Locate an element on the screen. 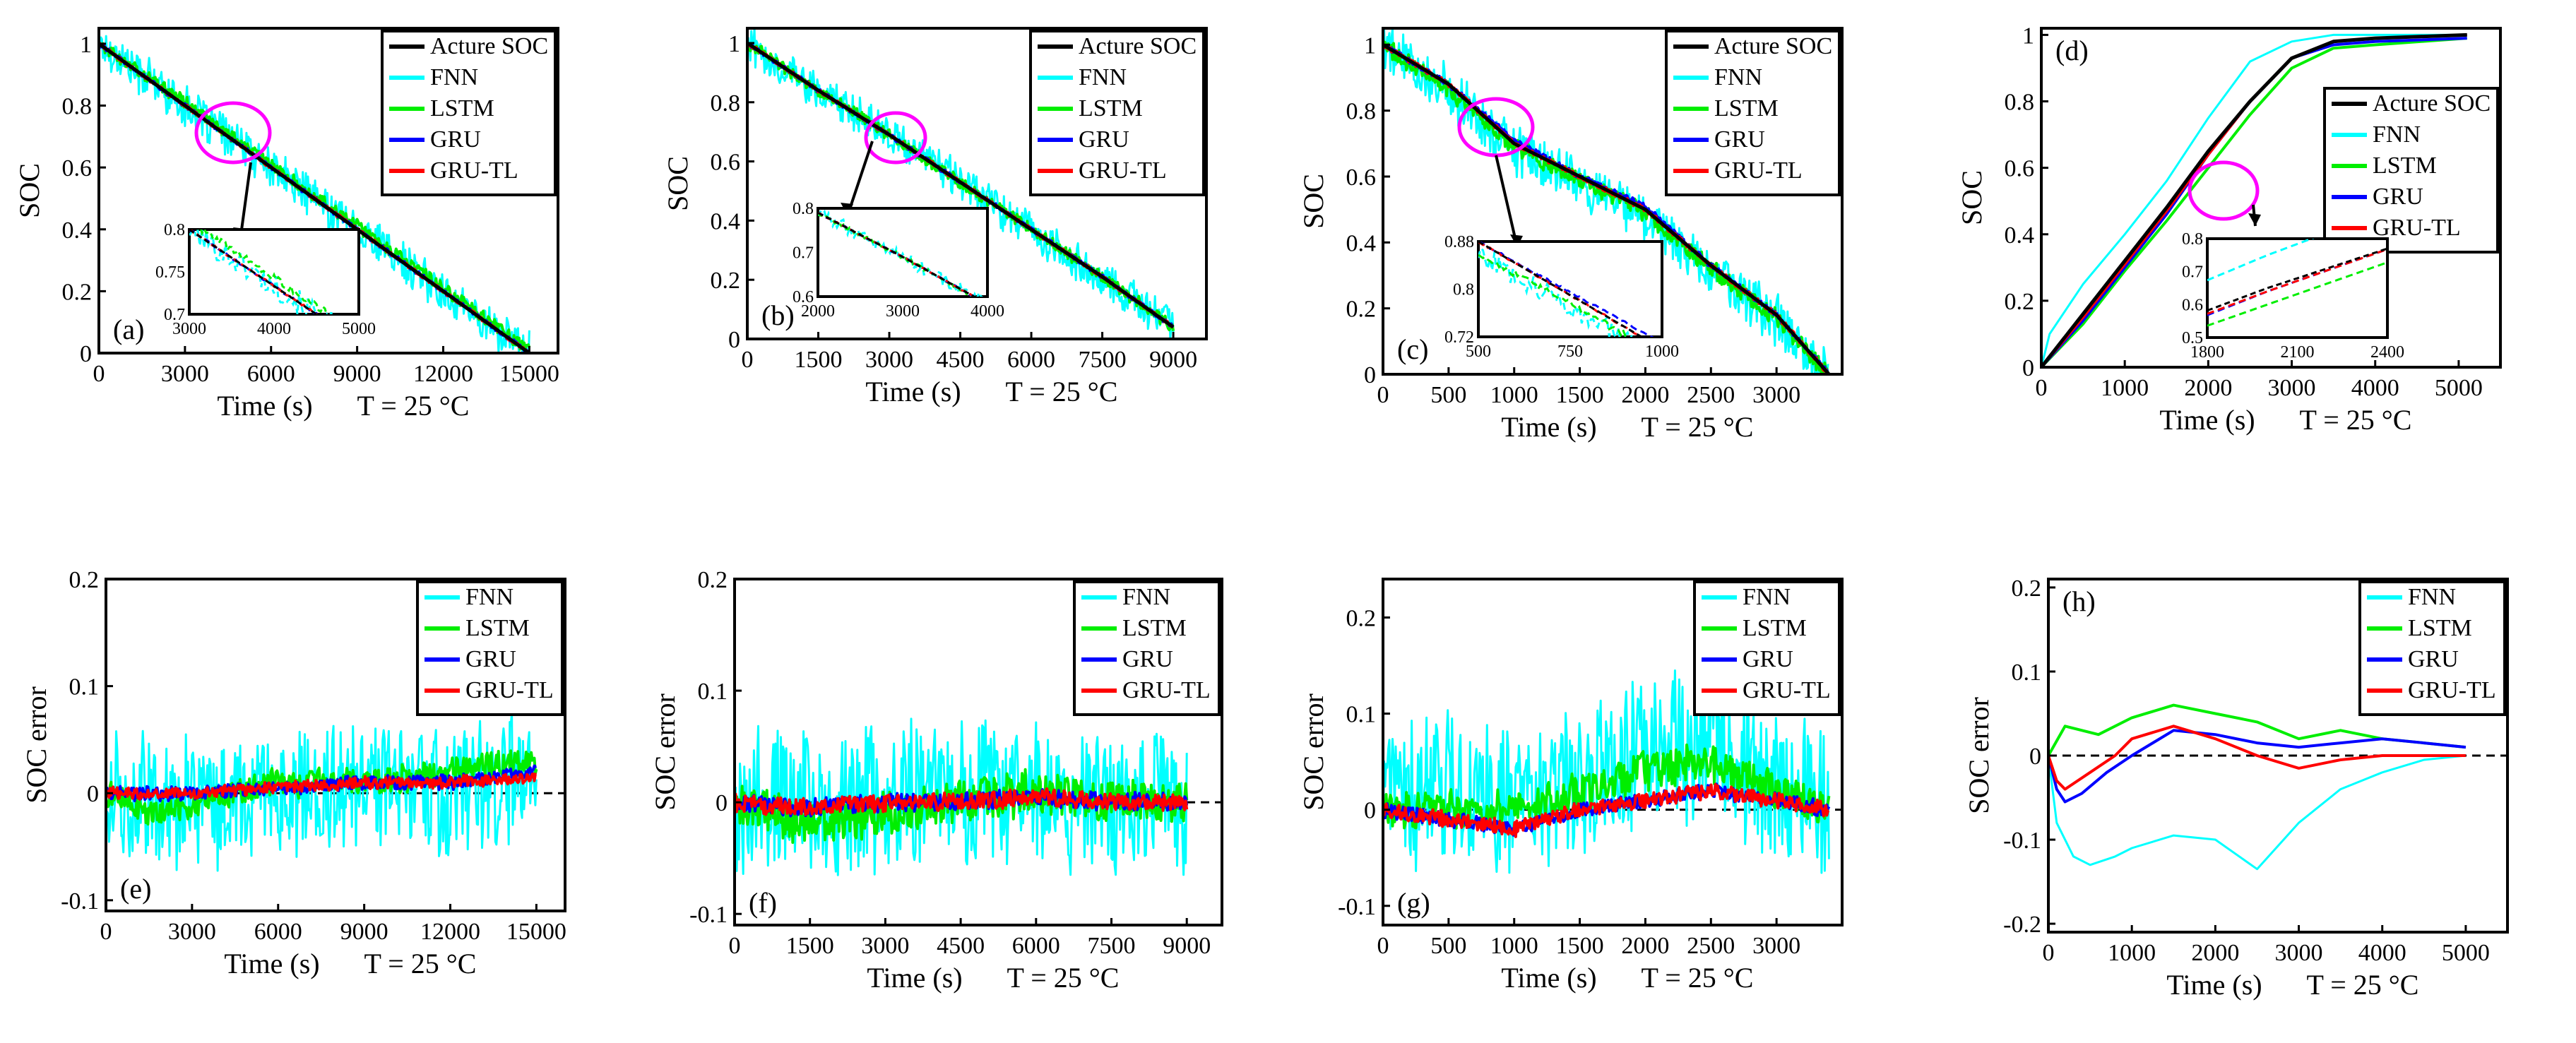 Image resolution: width=2576 pixels, height=1043 pixels. inset-line-gru-tl is located at coordinates (2297, 281).